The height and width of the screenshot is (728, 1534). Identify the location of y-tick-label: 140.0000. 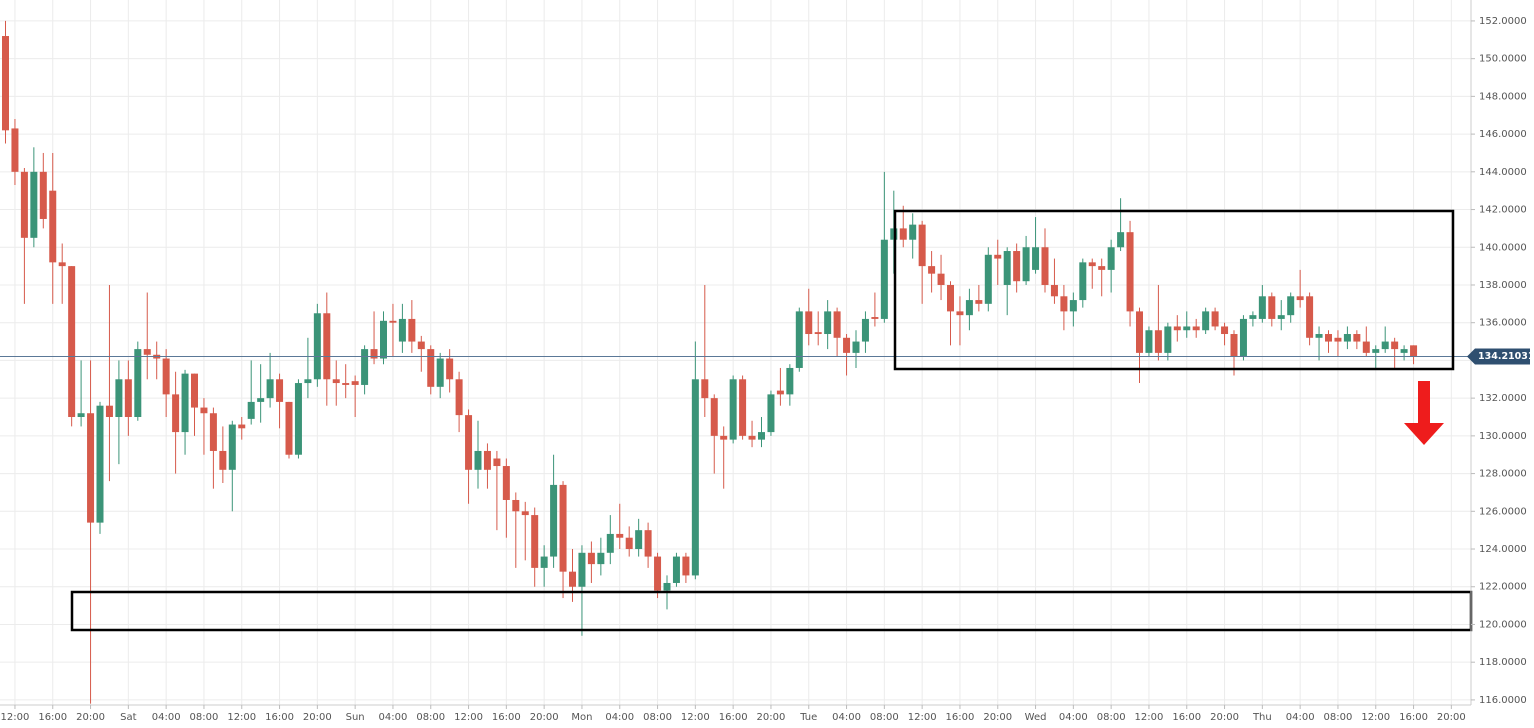
(1503, 247).